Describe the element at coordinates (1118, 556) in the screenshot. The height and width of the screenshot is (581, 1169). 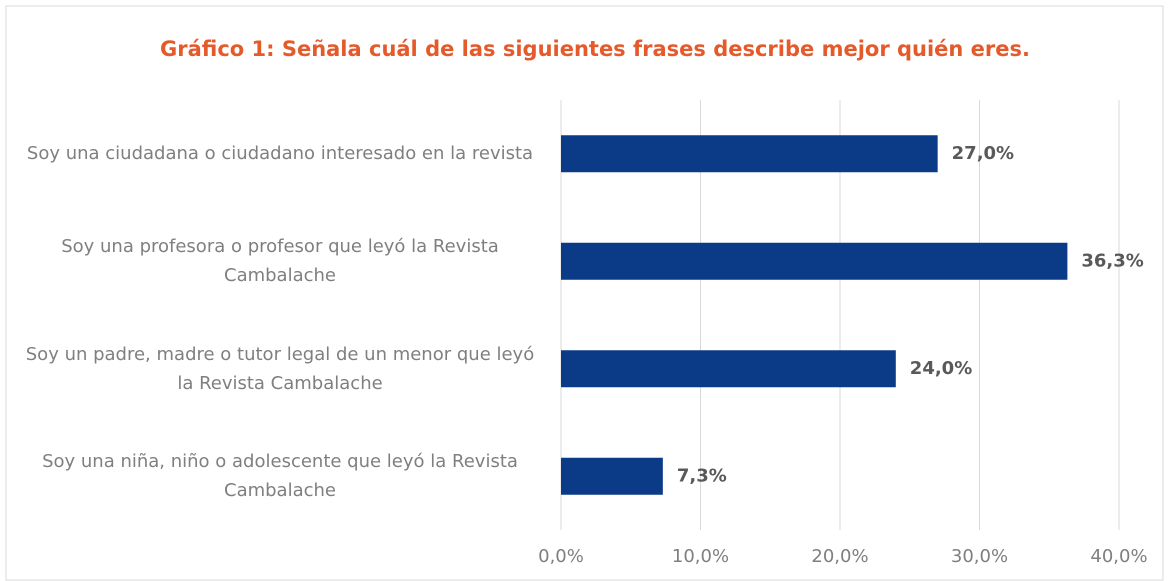
I see `x-tick-label: 40,0%` at that location.